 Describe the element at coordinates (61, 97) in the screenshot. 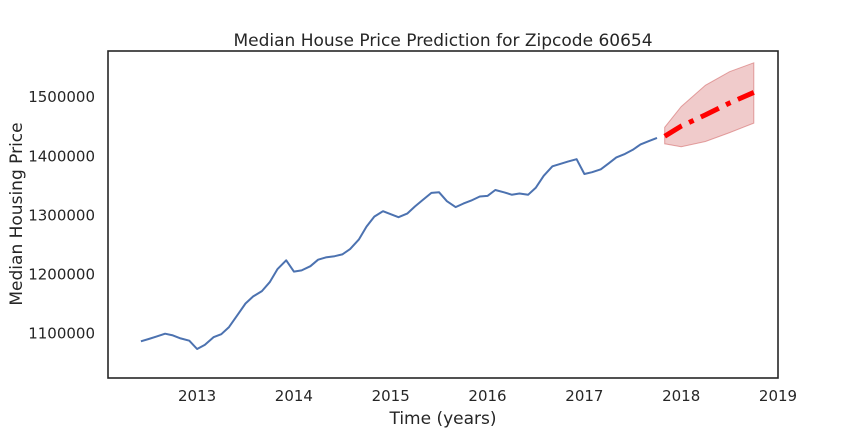

I see `y-tick-label: 1500000` at that location.